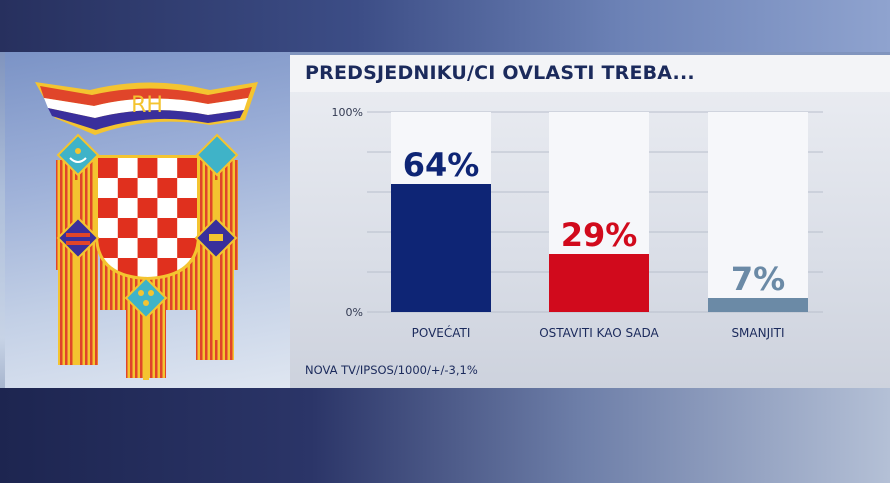 The image size is (890, 483). What do you see at coordinates (599, 333) in the screenshot?
I see `category-label: OSTAVITI KAO SADA` at bounding box center [599, 333].